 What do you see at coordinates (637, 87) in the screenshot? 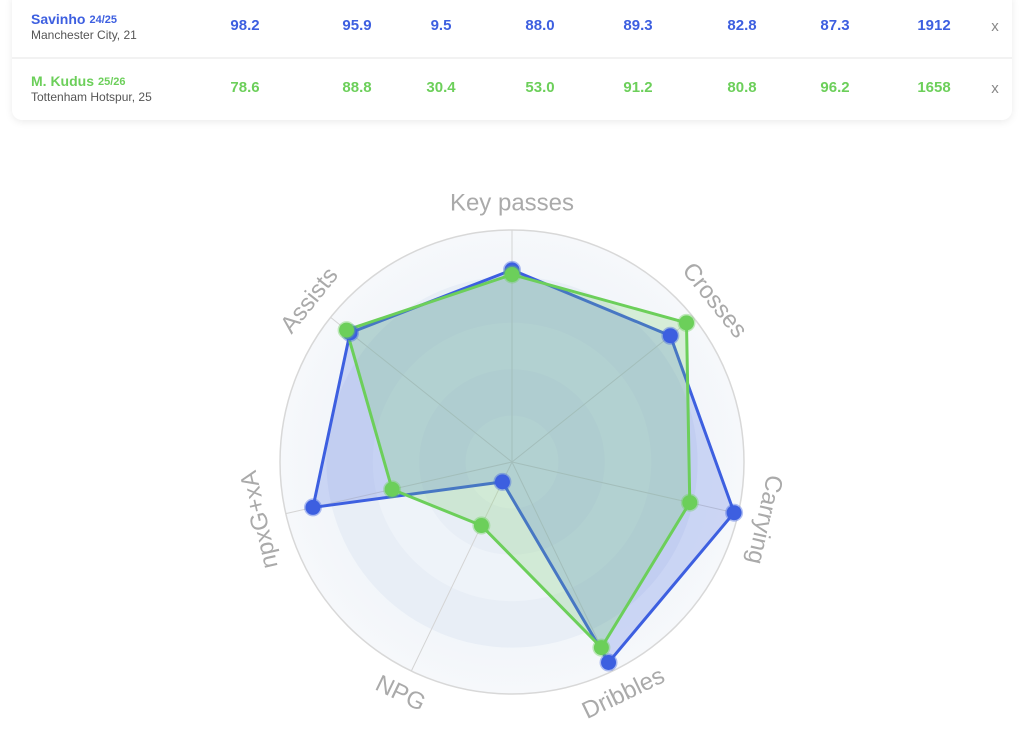
I see `stat-value: 91.2` at bounding box center [637, 87].